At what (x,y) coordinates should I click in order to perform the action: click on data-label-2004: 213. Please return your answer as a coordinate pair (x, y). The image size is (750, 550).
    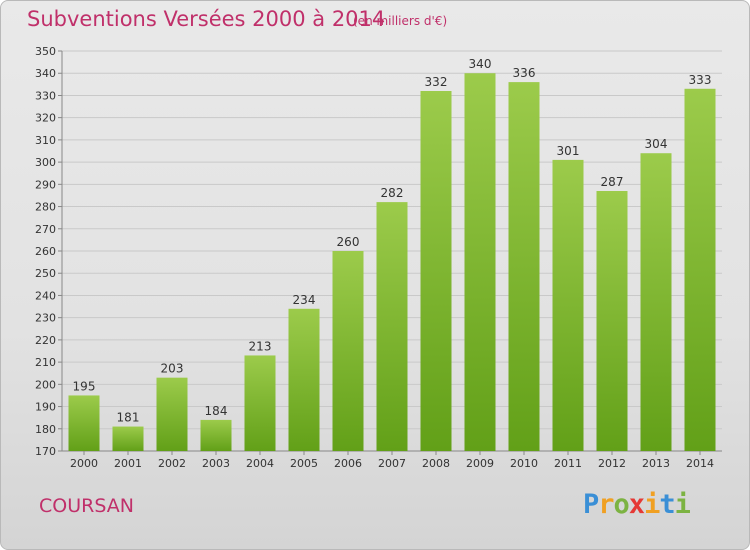
    Looking at the image, I should click on (260, 346).